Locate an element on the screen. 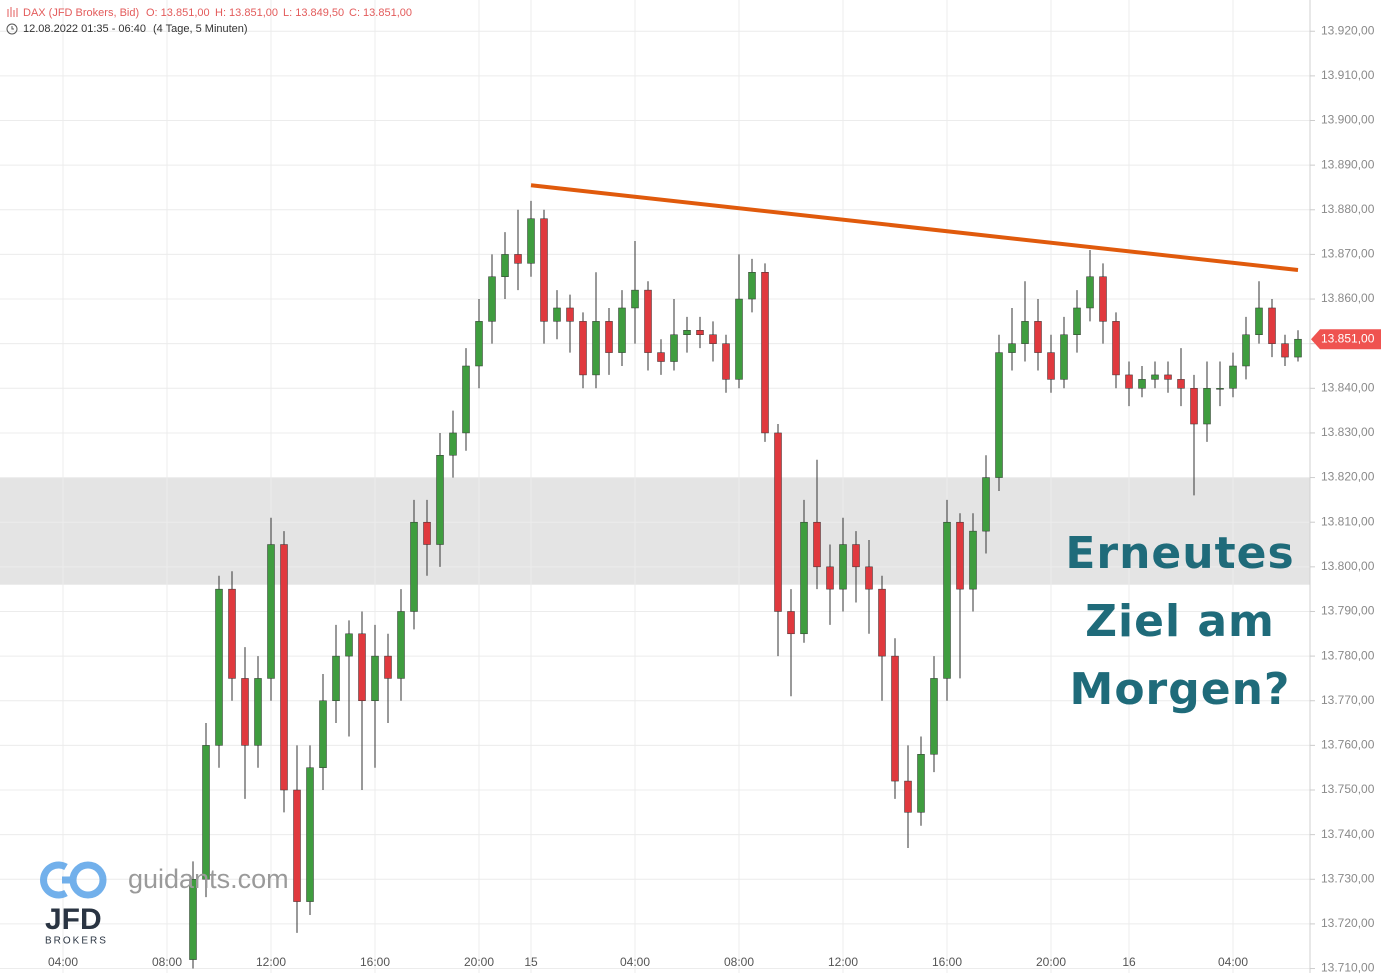 This screenshot has height=973, width=1381. y-tick-label: 13.870,00 is located at coordinates (1348, 254).